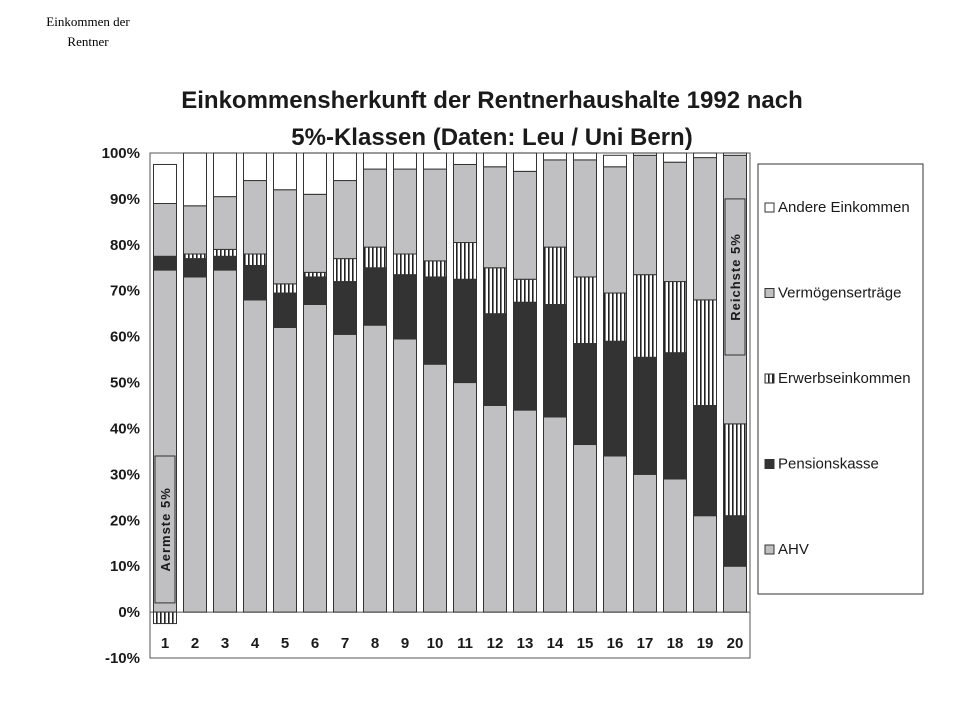 Image resolution: width=960 pixels, height=720 pixels. Describe the element at coordinates (465, 643) in the screenshot. I see `x-tick-label: 11` at that location.